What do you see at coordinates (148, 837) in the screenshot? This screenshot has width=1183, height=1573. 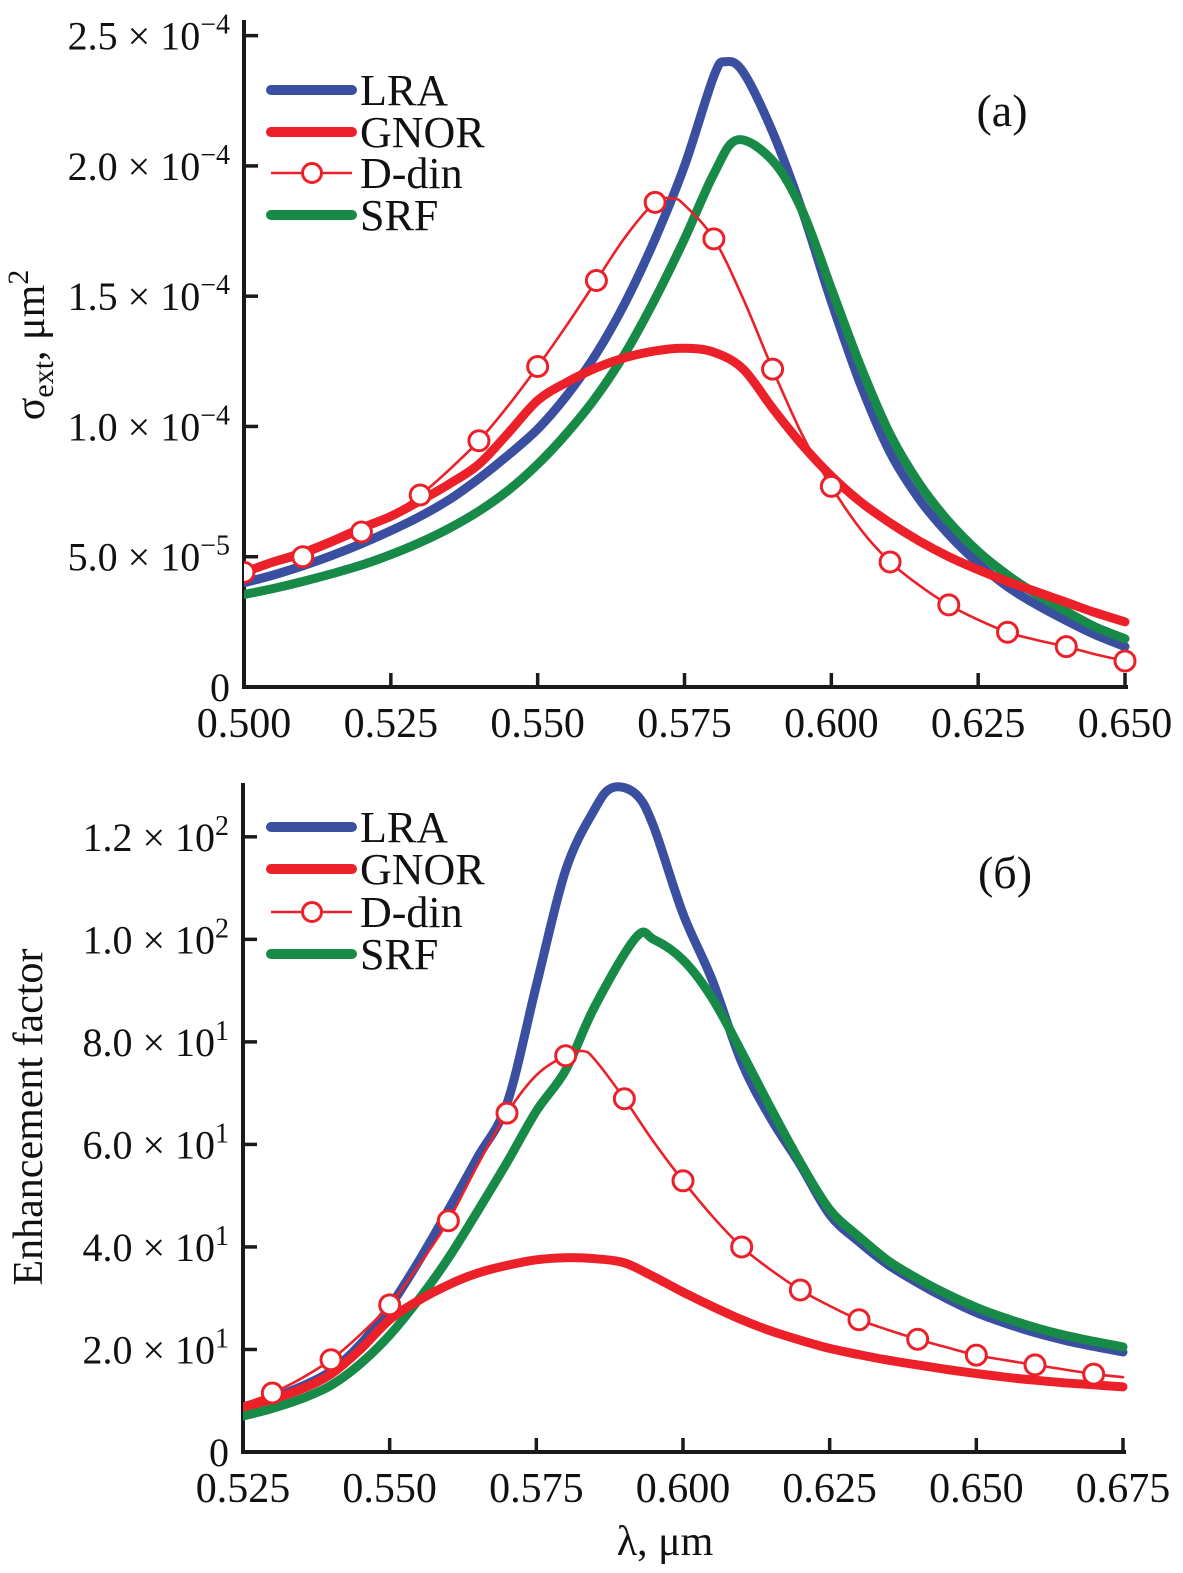 I see `y-tick-label-b-6-part: 1.2 × 10` at bounding box center [148, 837].